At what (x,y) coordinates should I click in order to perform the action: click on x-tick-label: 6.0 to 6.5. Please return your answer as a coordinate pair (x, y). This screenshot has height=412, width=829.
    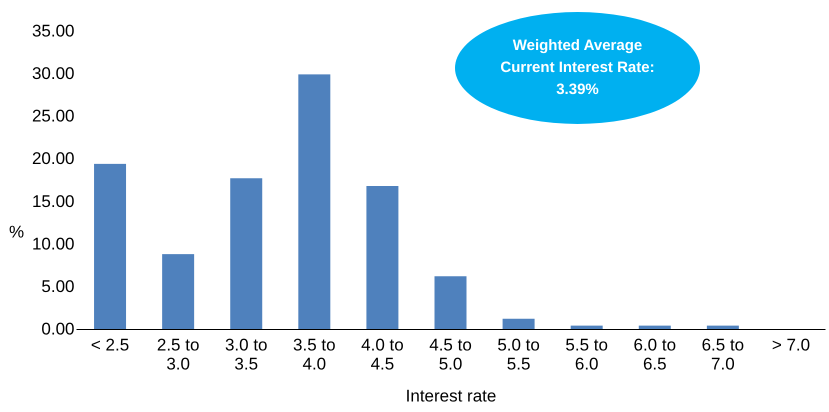
    Looking at the image, I should click on (655, 355).